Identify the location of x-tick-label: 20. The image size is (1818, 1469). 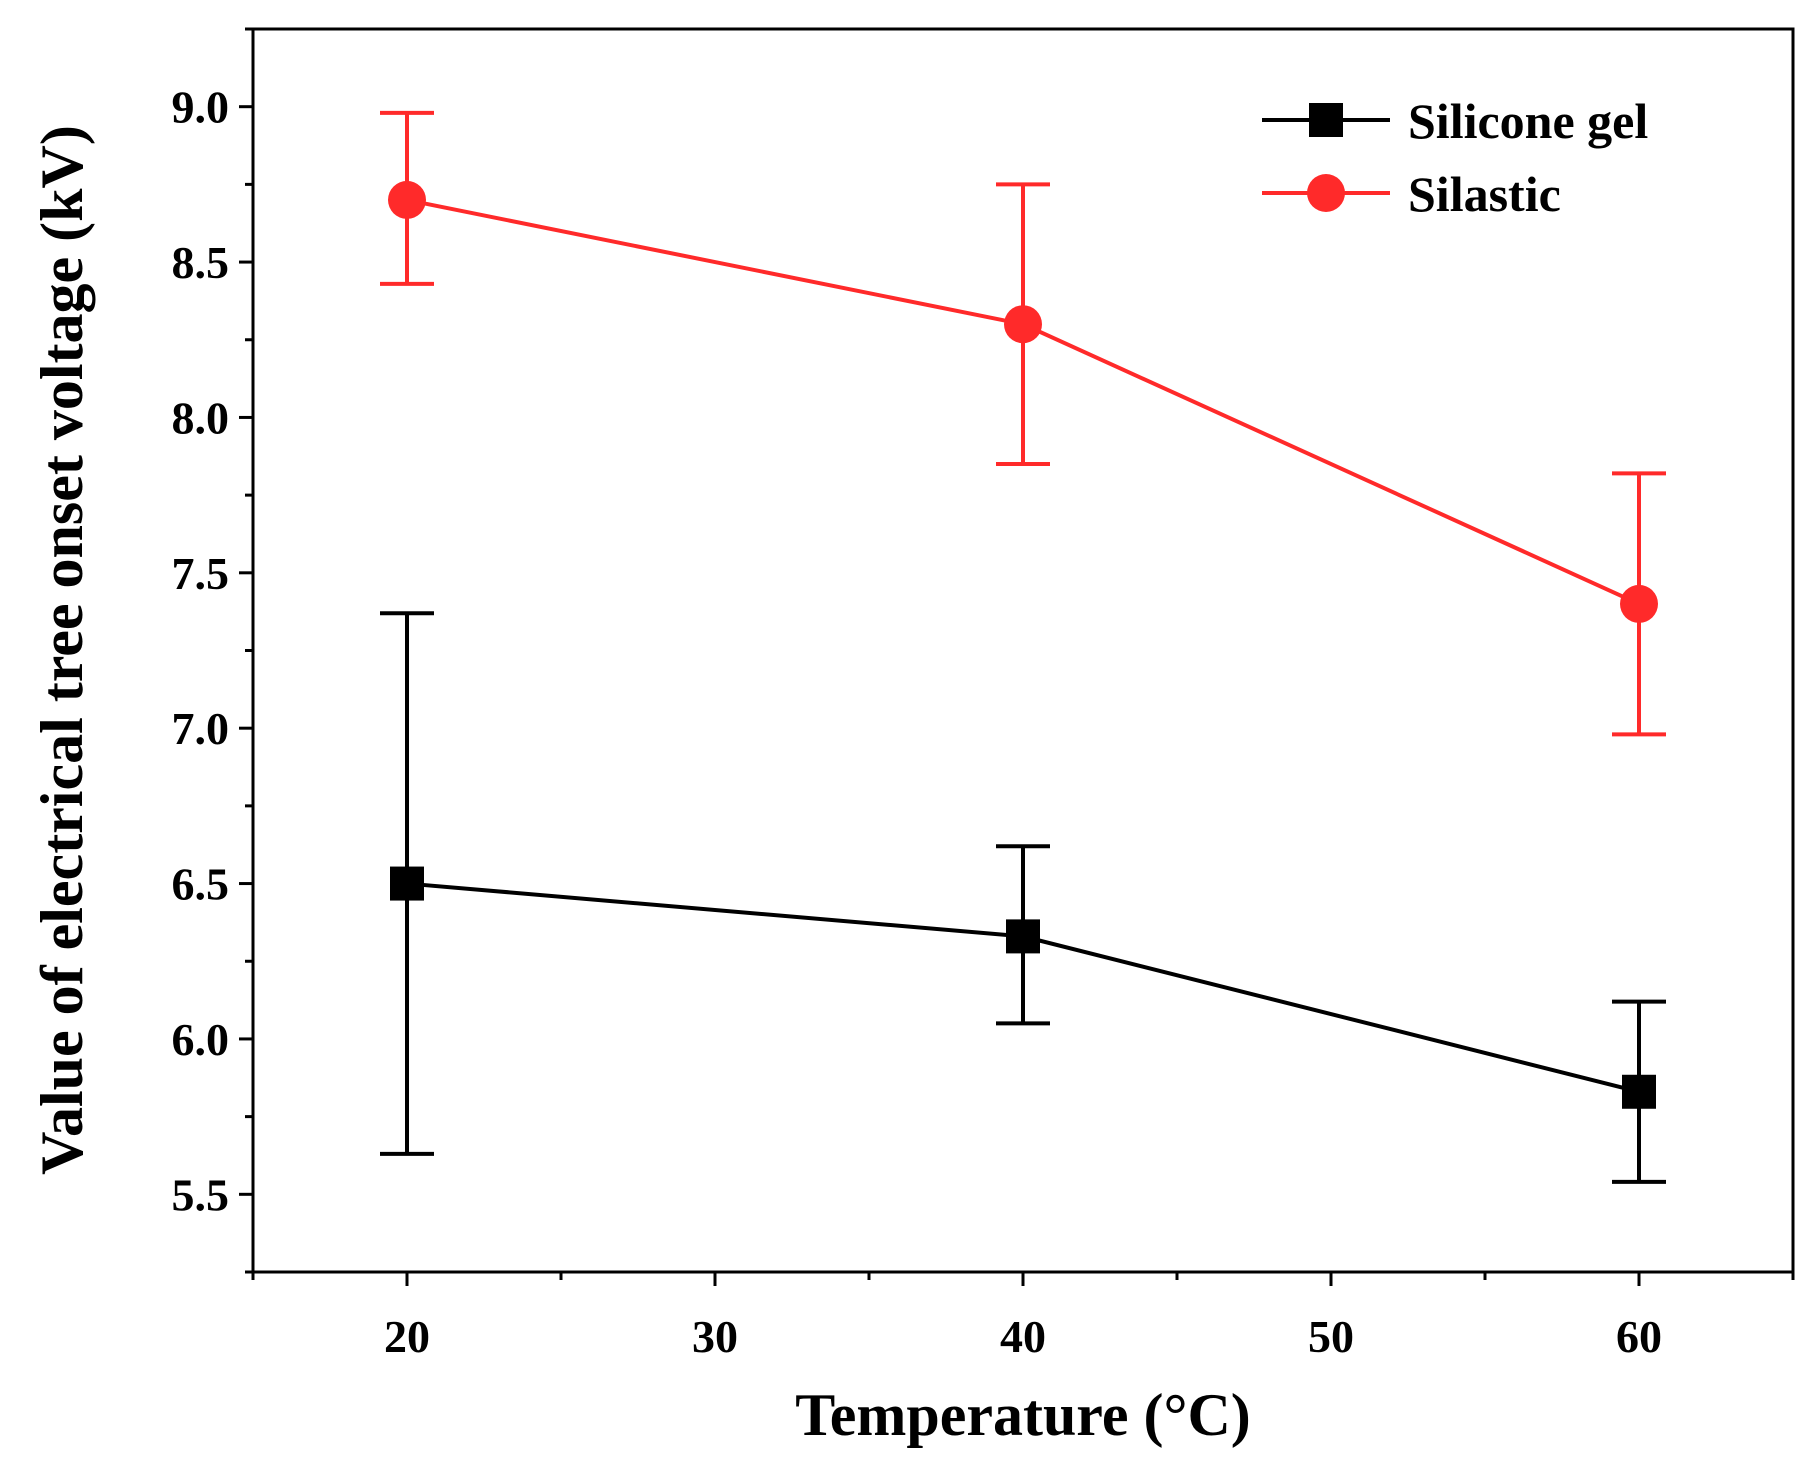
(407, 1336).